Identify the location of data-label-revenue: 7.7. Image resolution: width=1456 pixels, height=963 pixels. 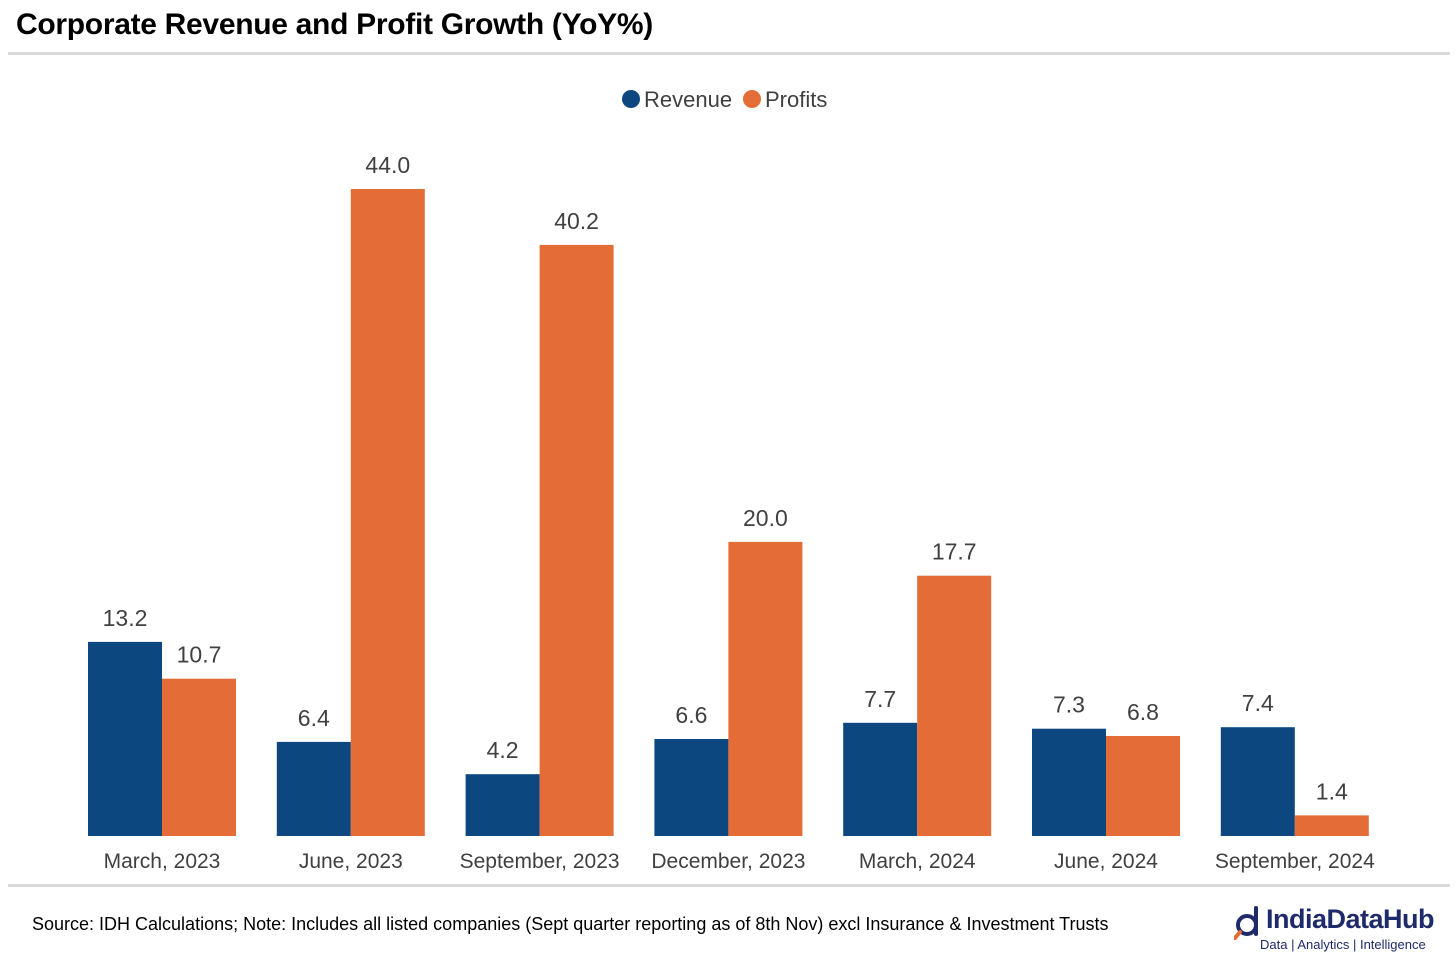
(880, 699).